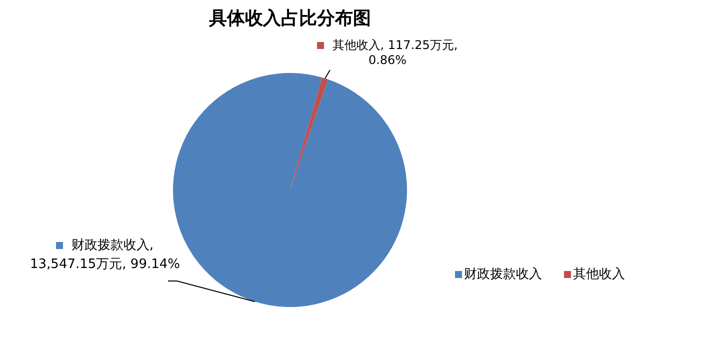  Describe the element at coordinates (395, 53) in the screenshot. I see `data-label: 其他收入, 117.25万元, 0.86%` at that location.